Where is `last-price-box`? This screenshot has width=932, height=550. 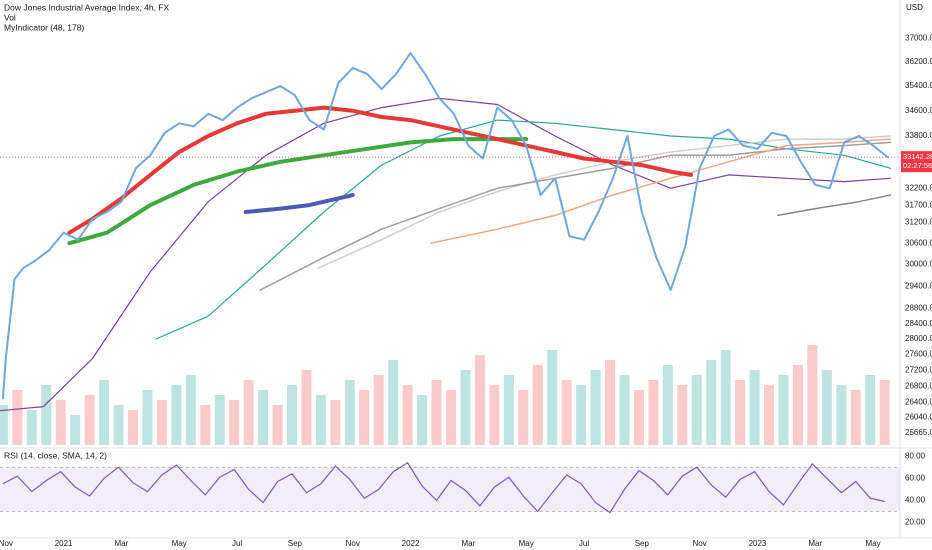
last-price-box is located at coordinates (916, 162).